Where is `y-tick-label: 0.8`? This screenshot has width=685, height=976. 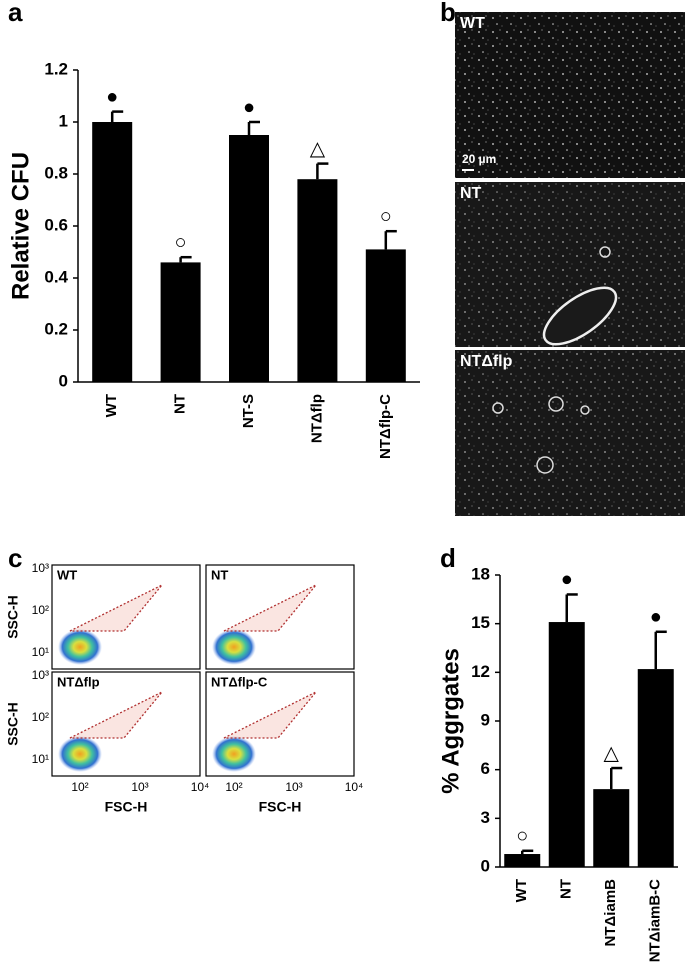
y-tick-label: 0.8 is located at coordinates (56, 172).